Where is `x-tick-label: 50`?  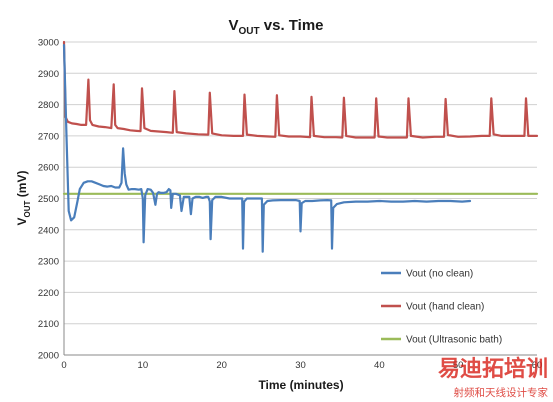
x-tick-label: 50 is located at coordinates (458, 365).